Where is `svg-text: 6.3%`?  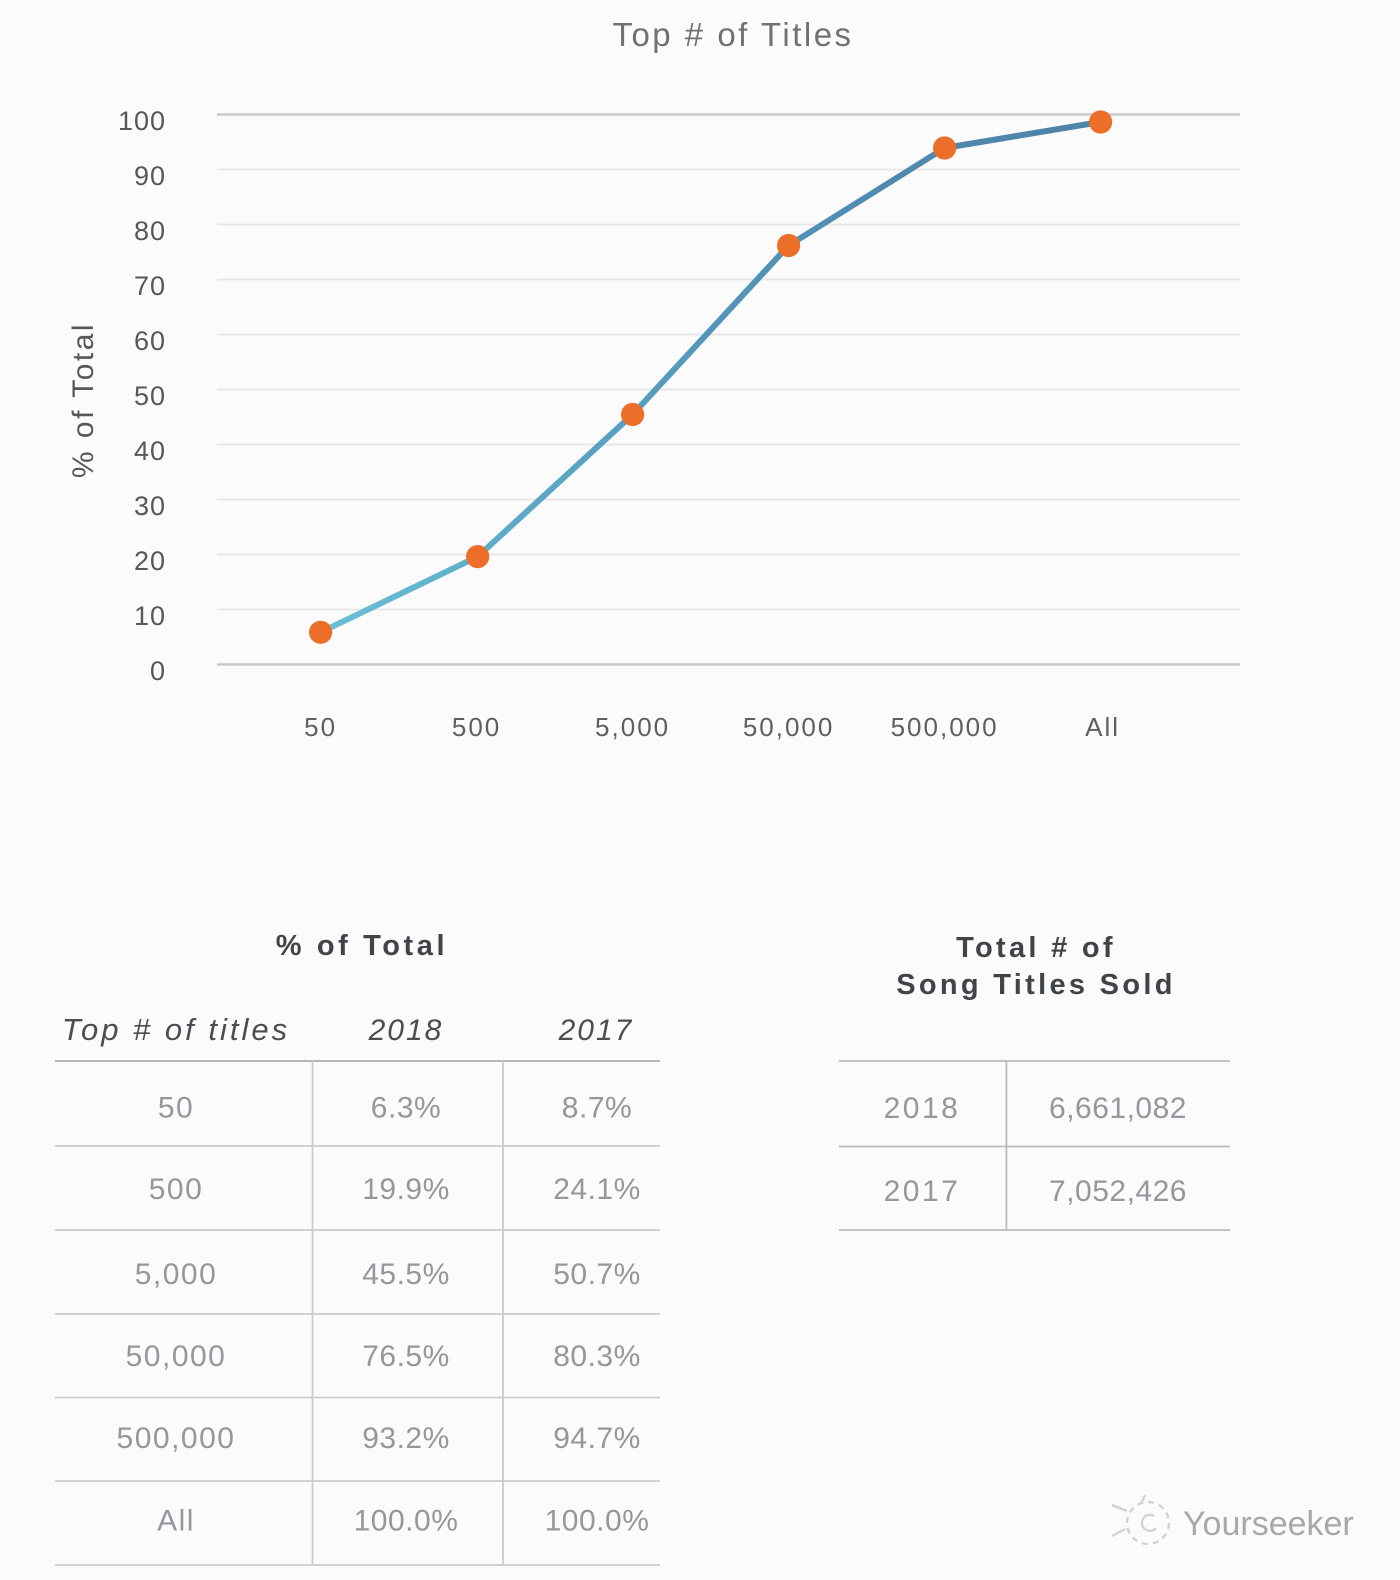
svg-text: 6.3% is located at coordinates (406, 1108).